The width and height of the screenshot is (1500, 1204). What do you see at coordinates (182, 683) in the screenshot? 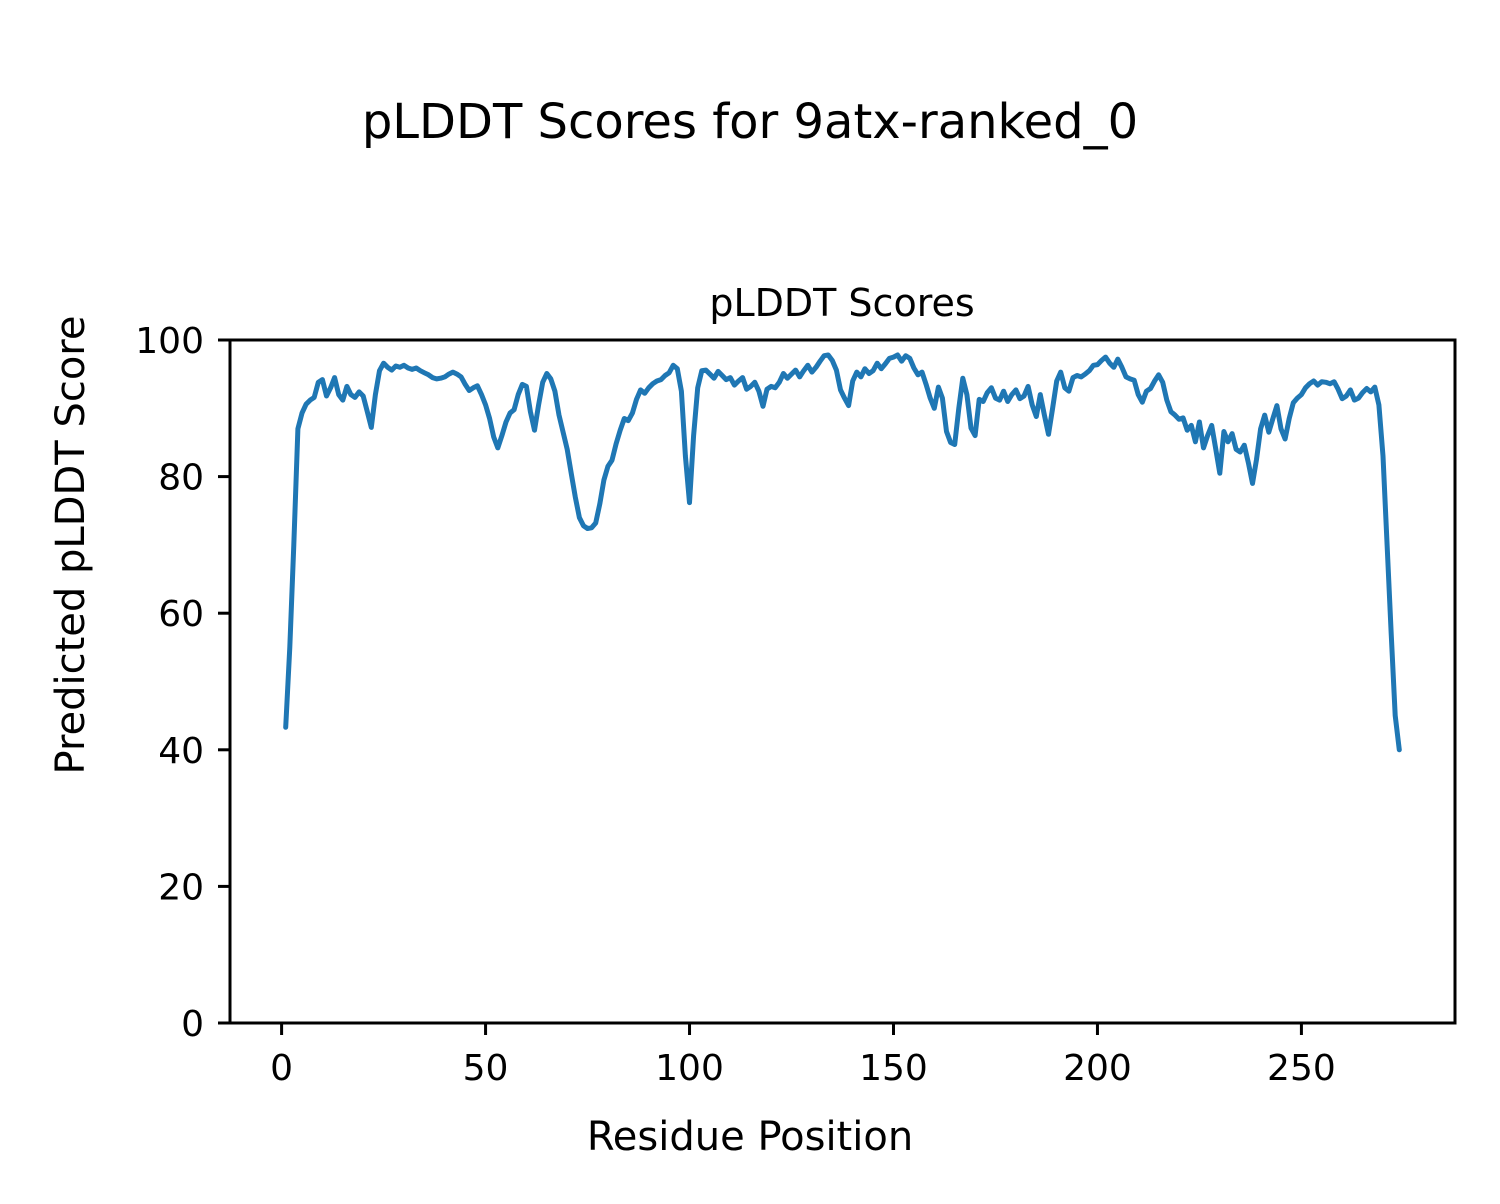
I see `y-ticks: 0 20 40 60 80 100` at bounding box center [182, 683].